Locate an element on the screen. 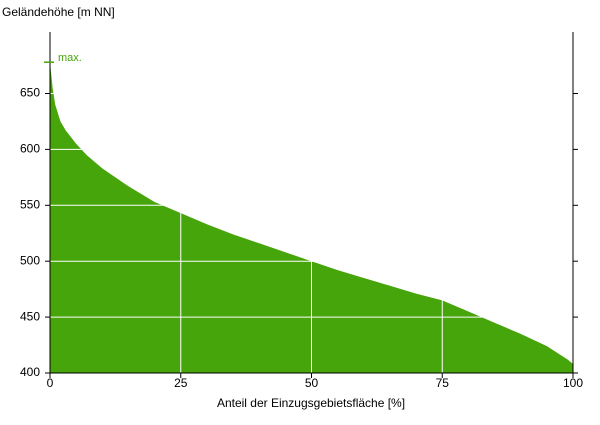 The image size is (600, 425). y-tick-label: 650 is located at coordinates (30, 93).